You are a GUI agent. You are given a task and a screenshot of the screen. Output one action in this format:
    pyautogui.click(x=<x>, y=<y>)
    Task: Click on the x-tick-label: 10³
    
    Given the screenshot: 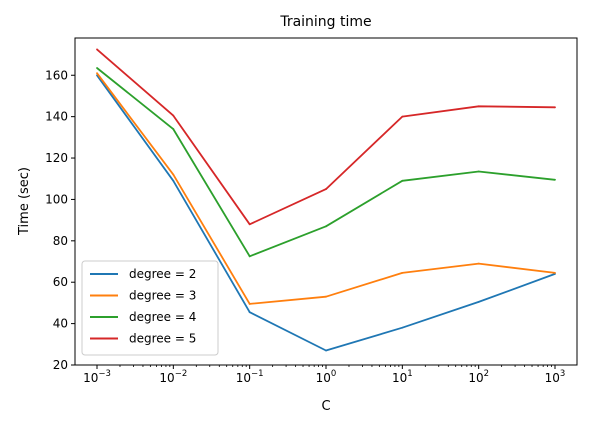 What is the action you would take?
    pyautogui.click(x=555, y=377)
    